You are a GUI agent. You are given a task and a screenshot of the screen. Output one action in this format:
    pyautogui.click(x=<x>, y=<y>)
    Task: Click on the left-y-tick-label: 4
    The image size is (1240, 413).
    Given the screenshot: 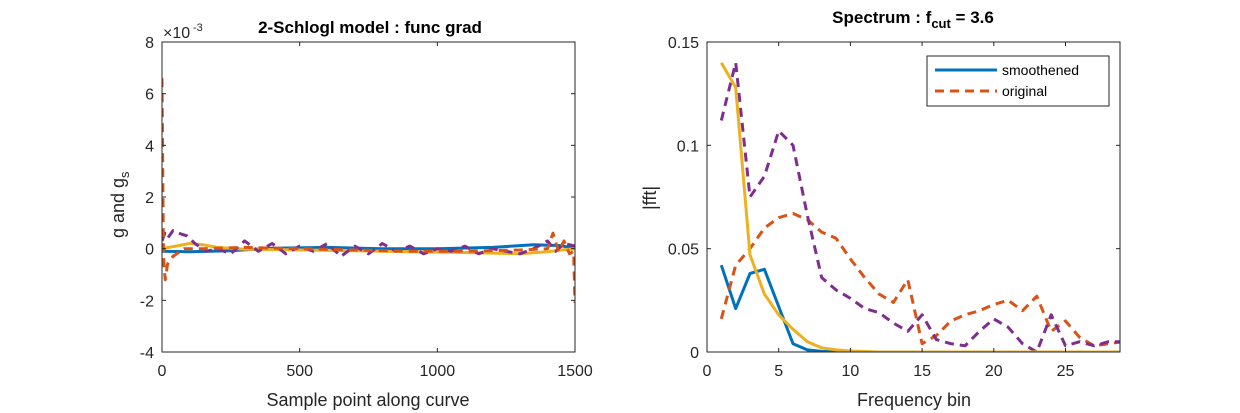 What is the action you would take?
    pyautogui.click(x=149, y=146)
    